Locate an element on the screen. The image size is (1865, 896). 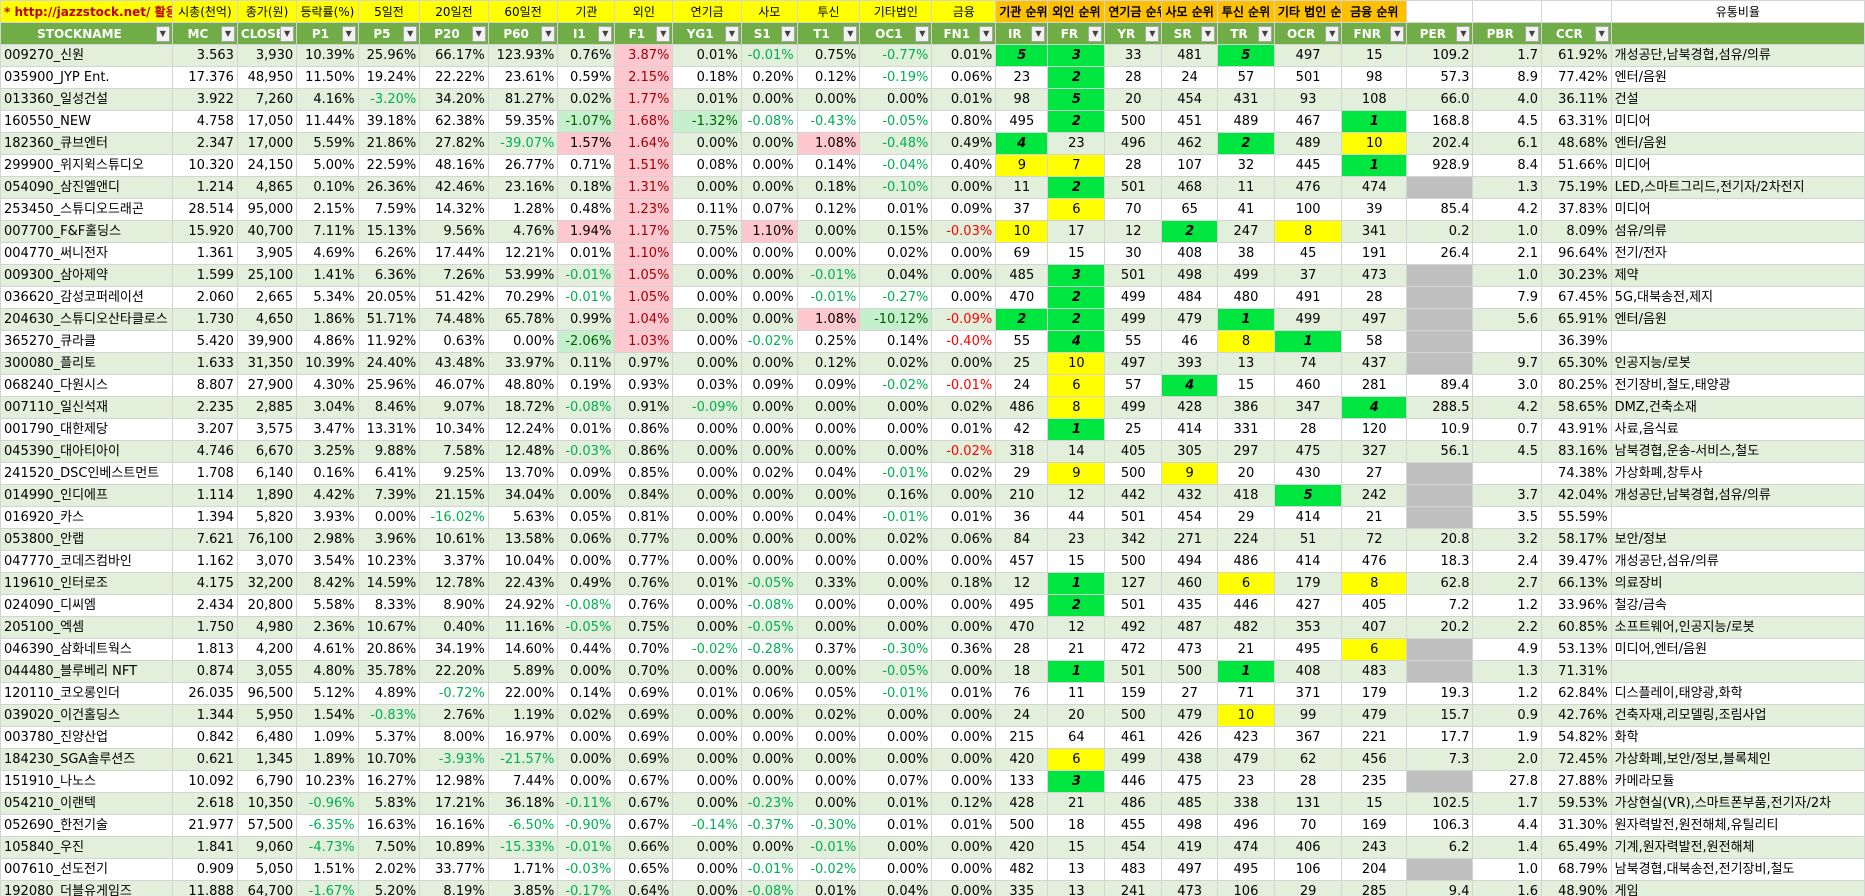
cell-mc: 4.746 is located at coordinates (204, 451).